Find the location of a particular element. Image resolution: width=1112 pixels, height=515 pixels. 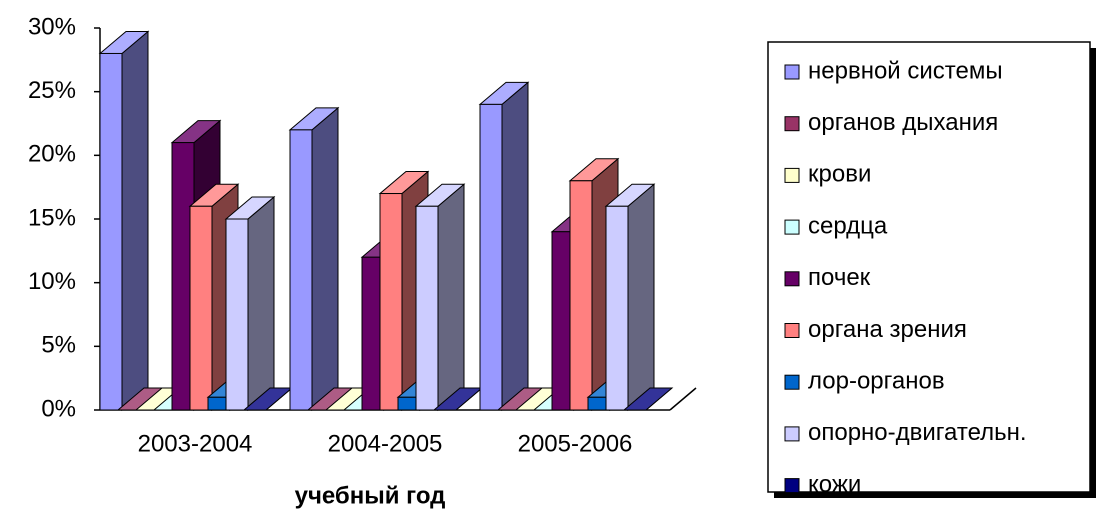

legend-label: опорно-двигательн. is located at coordinates (917, 432).